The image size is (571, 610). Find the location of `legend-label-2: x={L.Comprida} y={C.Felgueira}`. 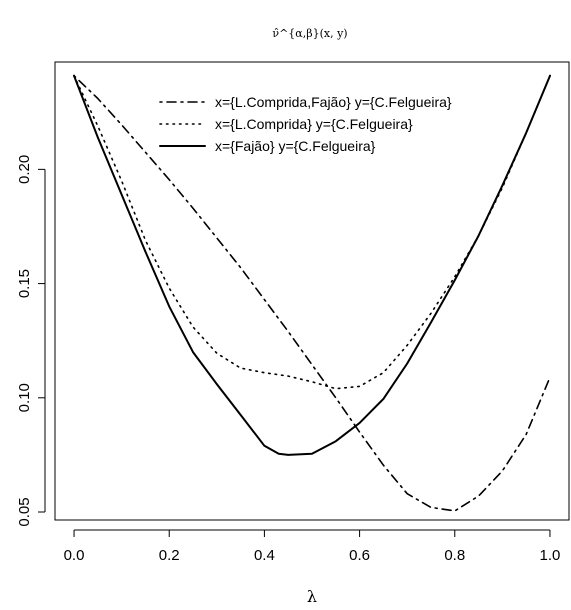

legend-label-2: x={L.Comprida} y={C.Felgueira} is located at coordinates (314, 124).